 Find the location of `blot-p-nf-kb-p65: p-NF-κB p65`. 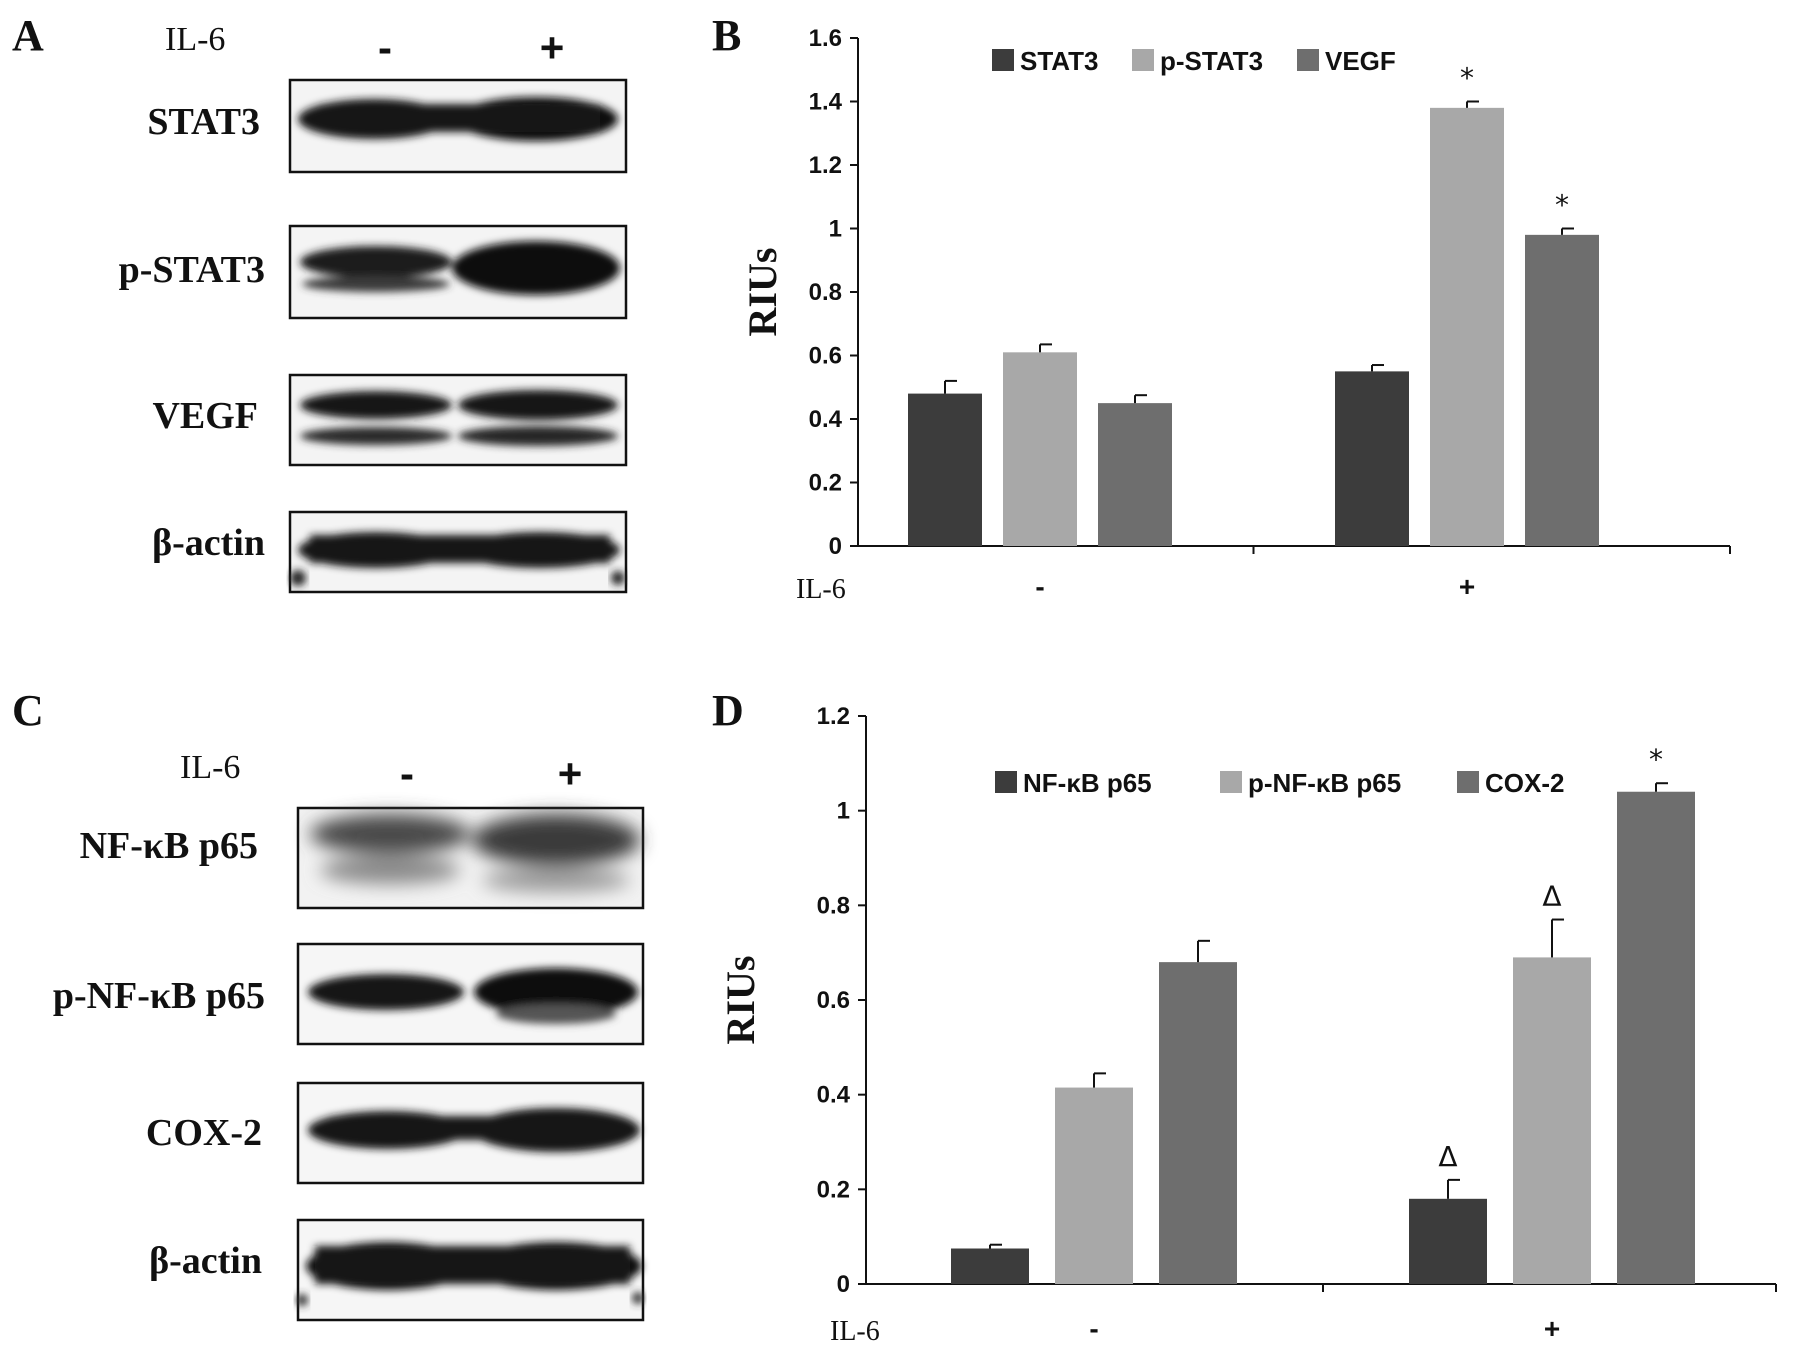

blot-p-nf-kb-p65: p-NF-κB p65 is located at coordinates (349, 994).